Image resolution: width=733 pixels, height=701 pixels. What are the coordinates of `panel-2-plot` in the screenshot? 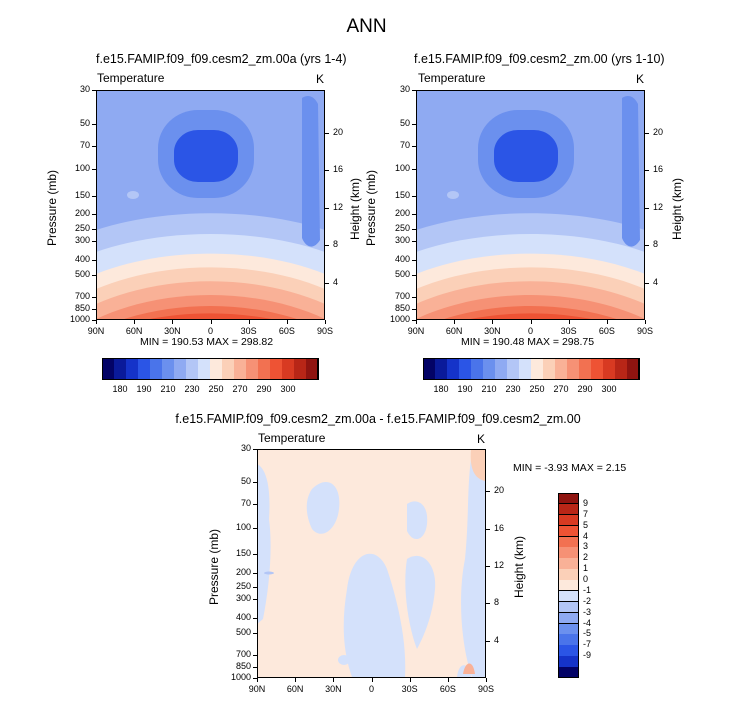 It's located at (530, 205).